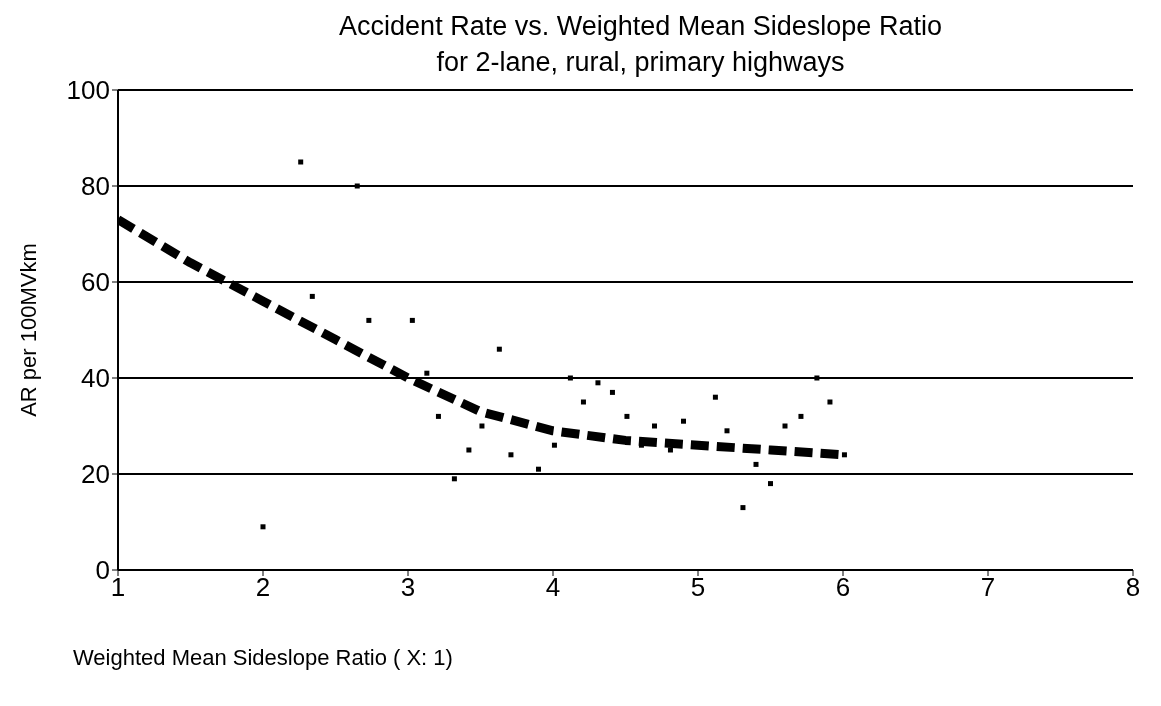  Describe the element at coordinates (95, 474) in the screenshot. I see `y-tick-label: 20` at that location.